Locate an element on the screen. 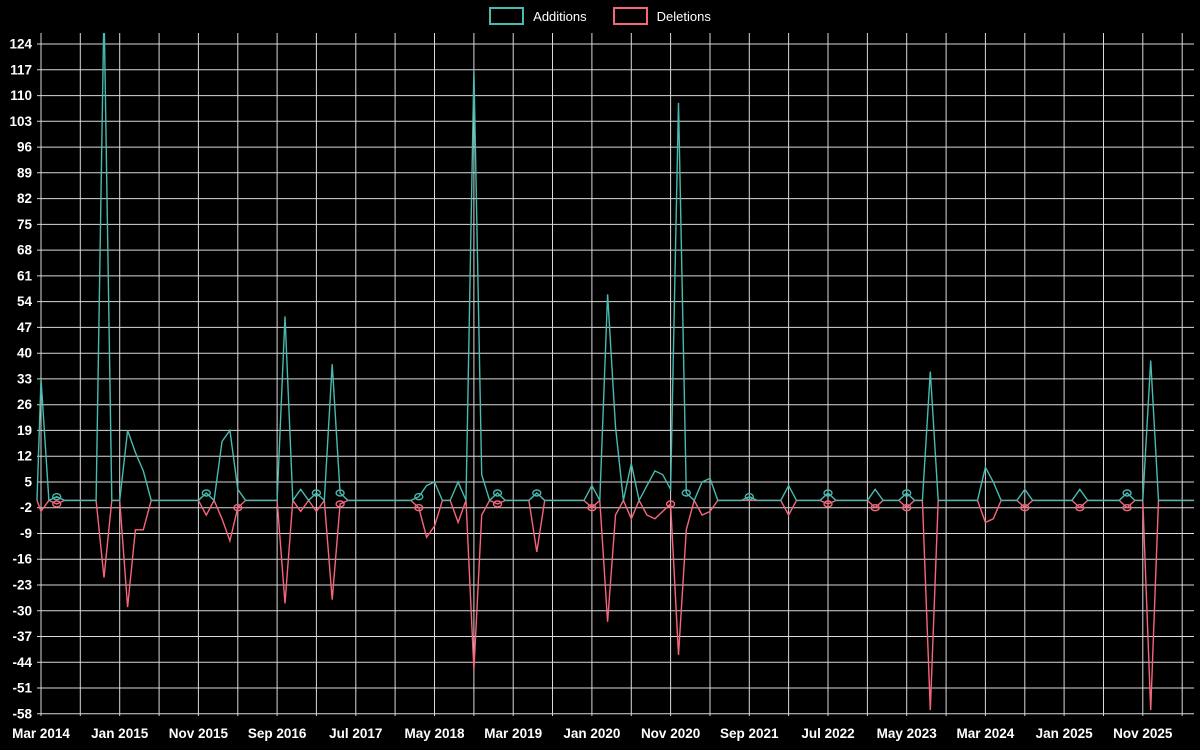 The image size is (1200, 750). x-tick-label: Mar 2024 is located at coordinates (986, 733).